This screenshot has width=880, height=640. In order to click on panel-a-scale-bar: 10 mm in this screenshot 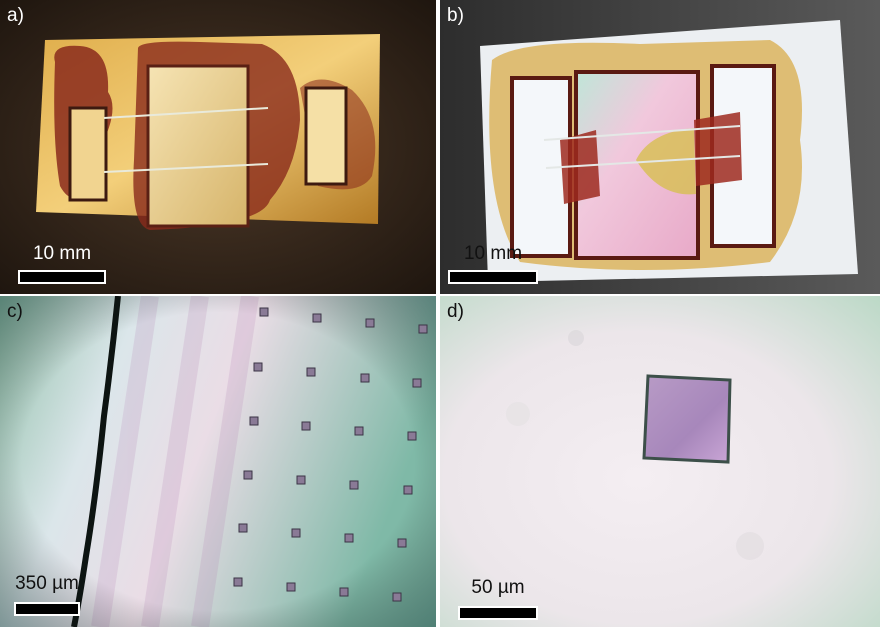, I will do `click(62, 264)`.